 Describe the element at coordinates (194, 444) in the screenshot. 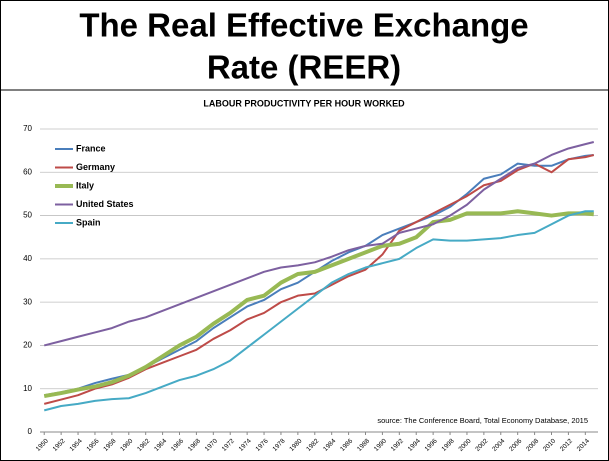

I see `x-tick-label: 1968` at that location.